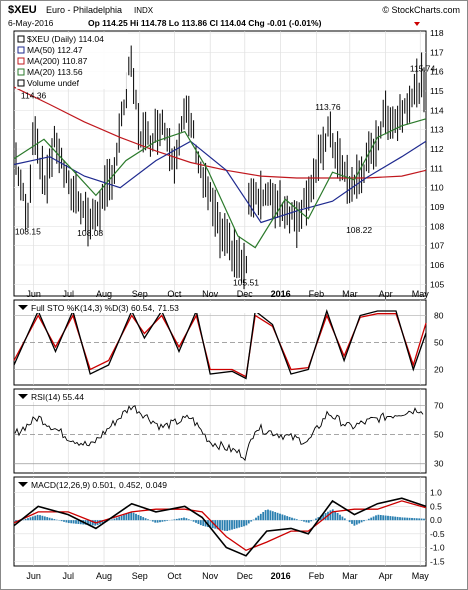 This screenshot has width=468, height=590. I want to click on symbol-title: $XEU, so click(22, 10).